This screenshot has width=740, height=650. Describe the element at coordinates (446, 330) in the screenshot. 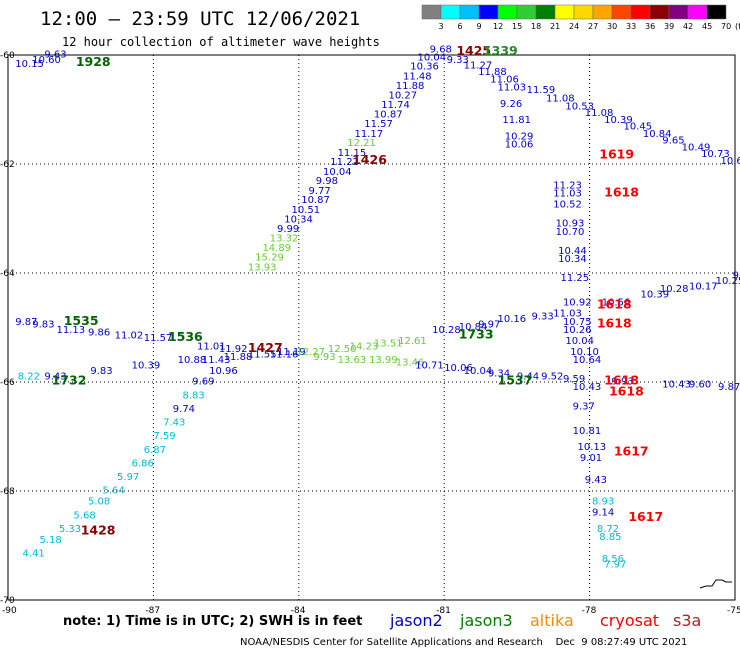

I see `swh-point: 10.28` at that location.